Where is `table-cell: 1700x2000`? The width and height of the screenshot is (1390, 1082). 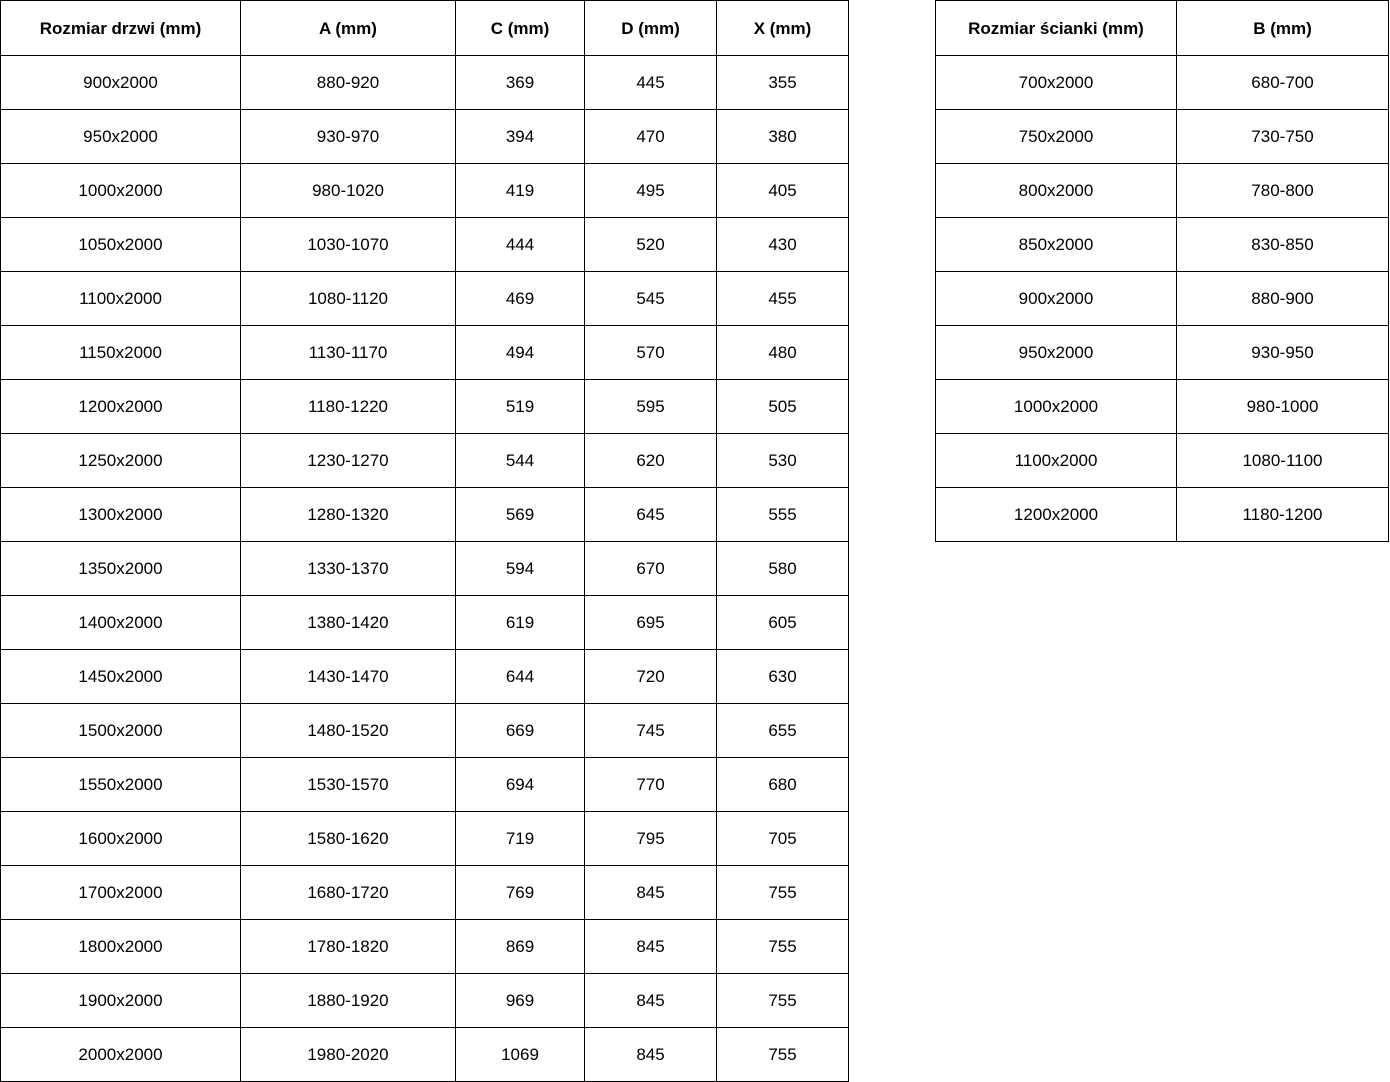 table-cell: 1700x2000 is located at coordinates (120, 892).